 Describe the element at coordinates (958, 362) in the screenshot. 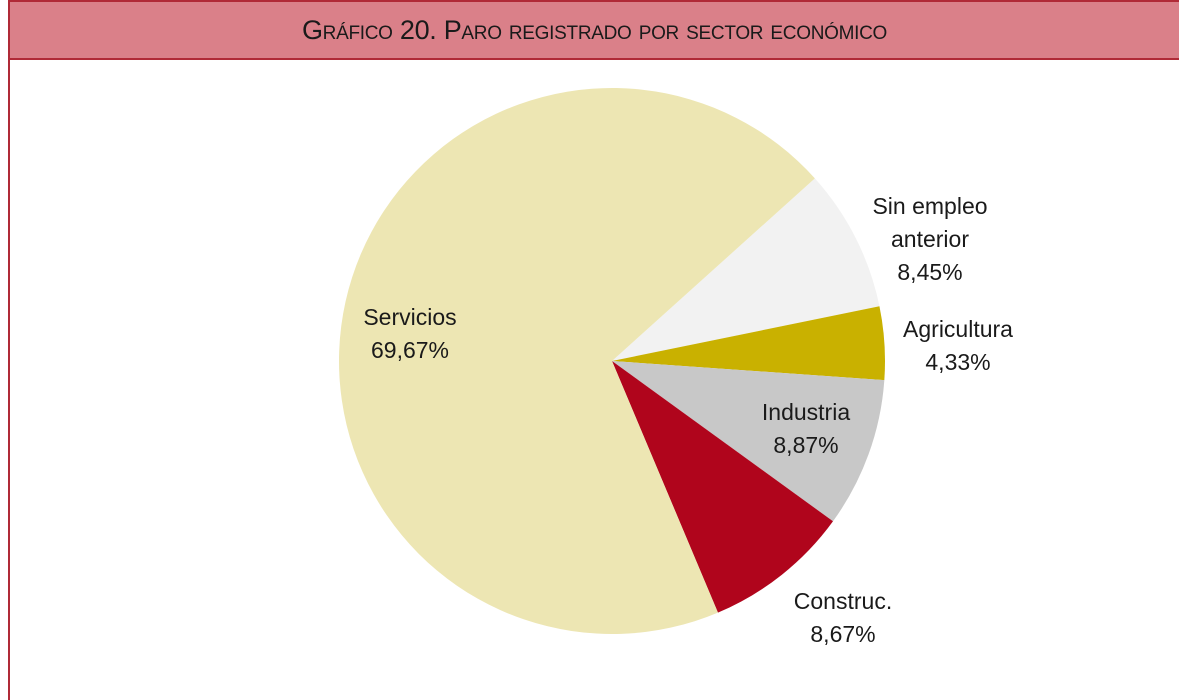

I see `value-label: 4,33%` at that location.